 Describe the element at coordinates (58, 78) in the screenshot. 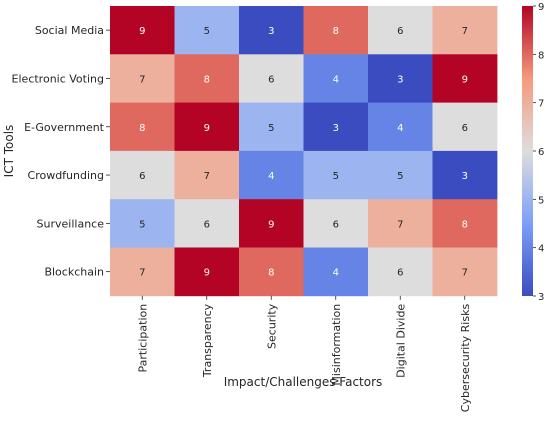

I see `y-tick-label: Electronic Voting` at that location.